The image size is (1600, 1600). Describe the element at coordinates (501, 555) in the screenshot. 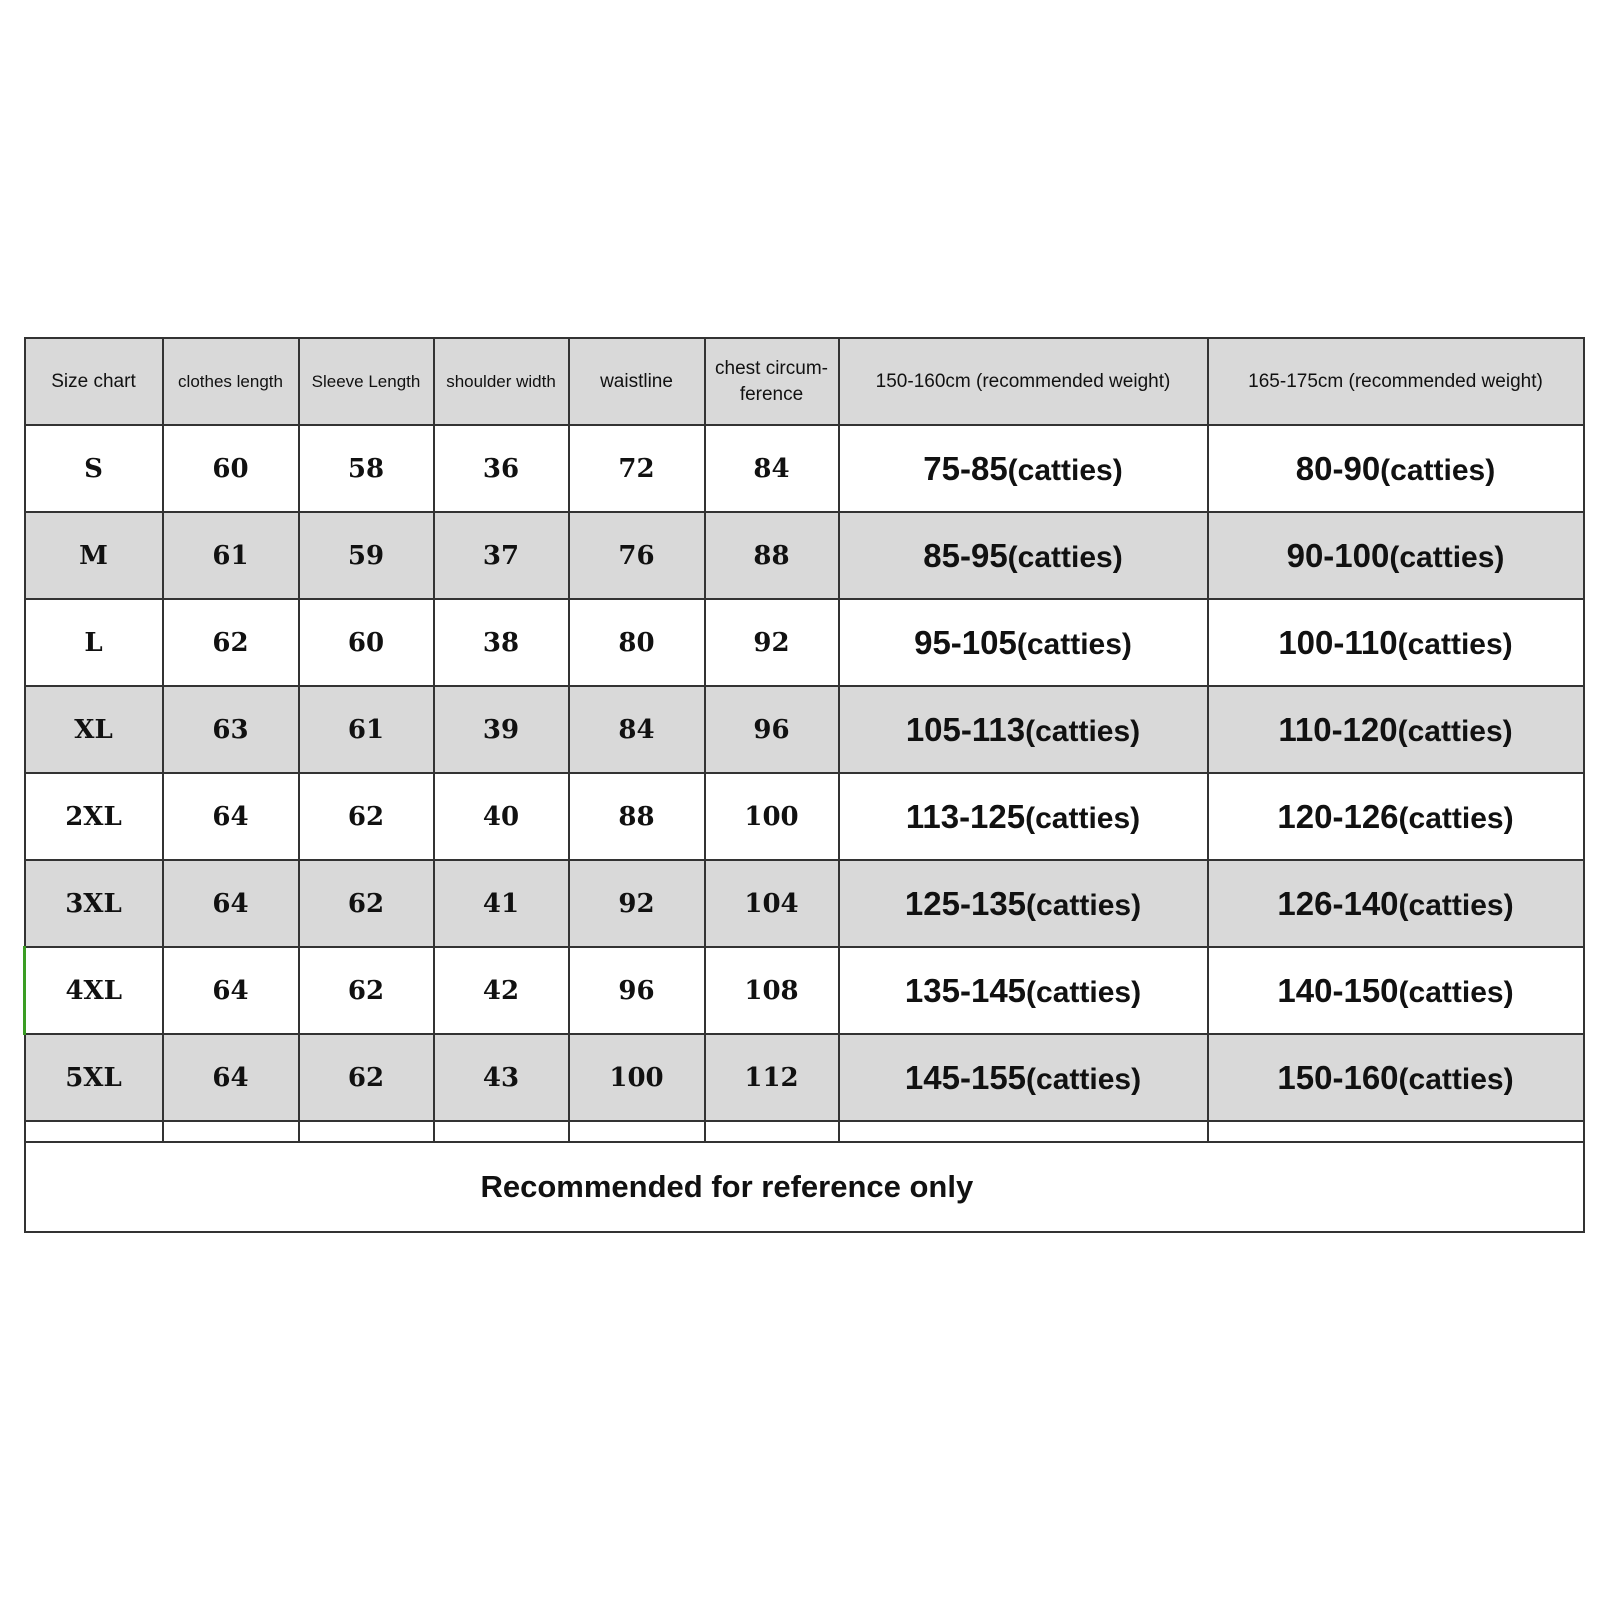

I see `cell-shoulder-width: 37` at that location.